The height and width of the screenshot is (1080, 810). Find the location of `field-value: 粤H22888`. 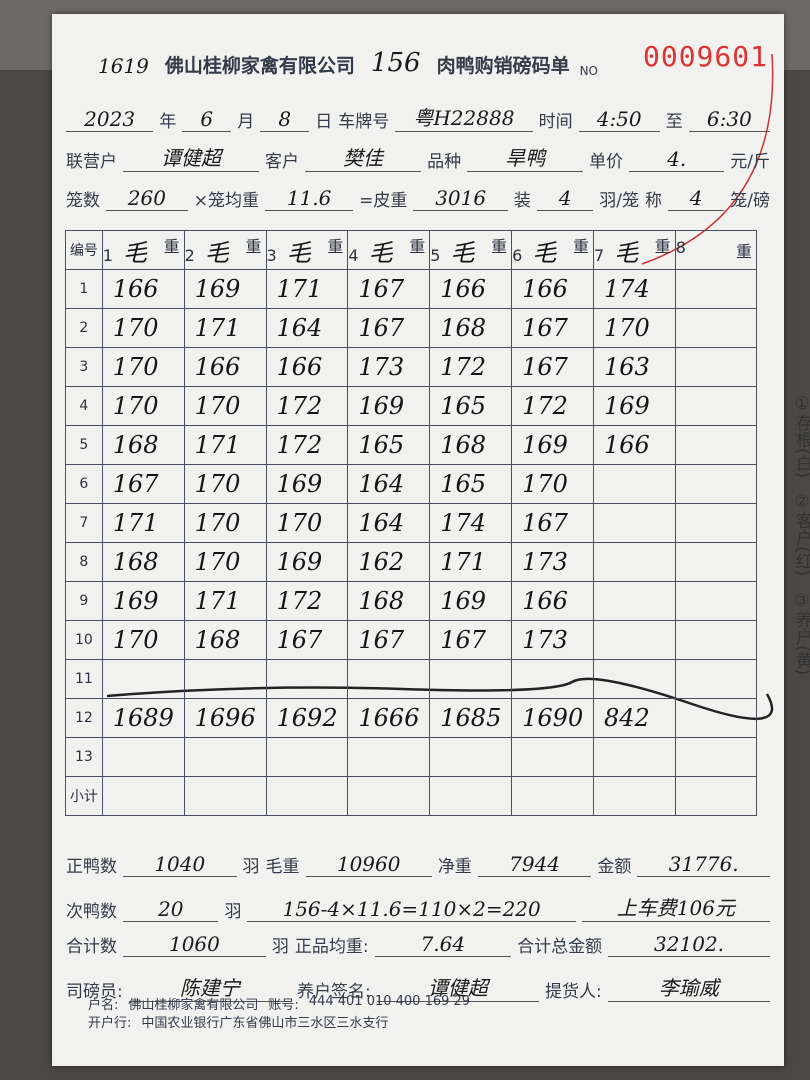

field-value: 粤H22888 is located at coordinates (464, 117).